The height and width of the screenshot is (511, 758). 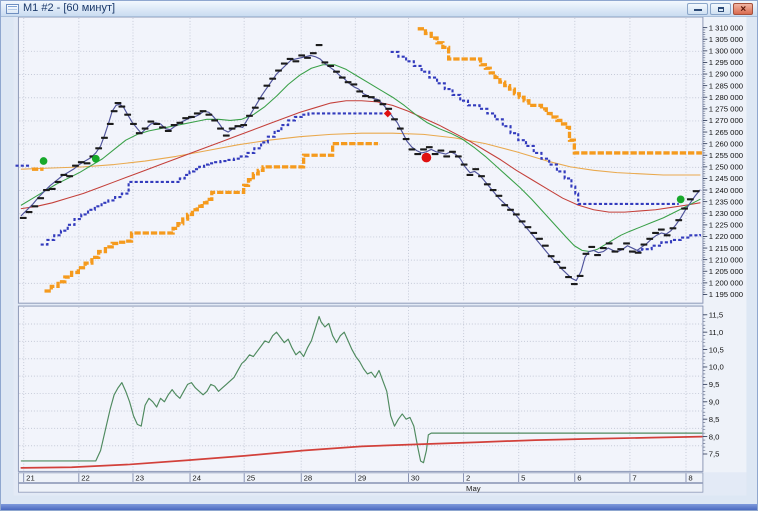 What do you see at coordinates (726, 190) in the screenshot?
I see `value-axis-label: 1 240 000` at bounding box center [726, 190].